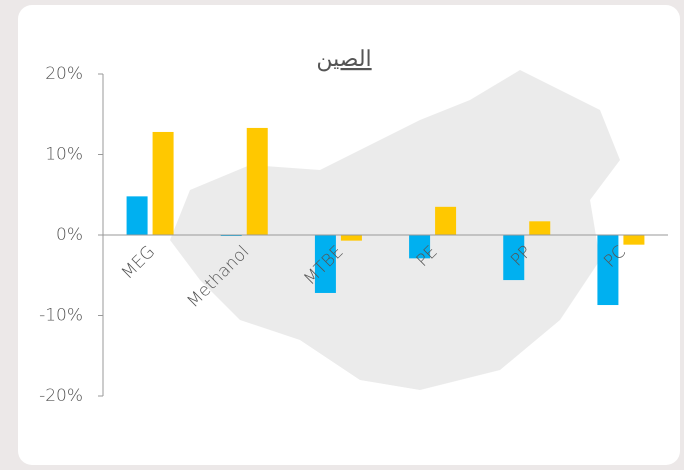 The image size is (684, 470). Describe the element at coordinates (64, 155) in the screenshot. I see `y-tick-label: 10%` at that location.